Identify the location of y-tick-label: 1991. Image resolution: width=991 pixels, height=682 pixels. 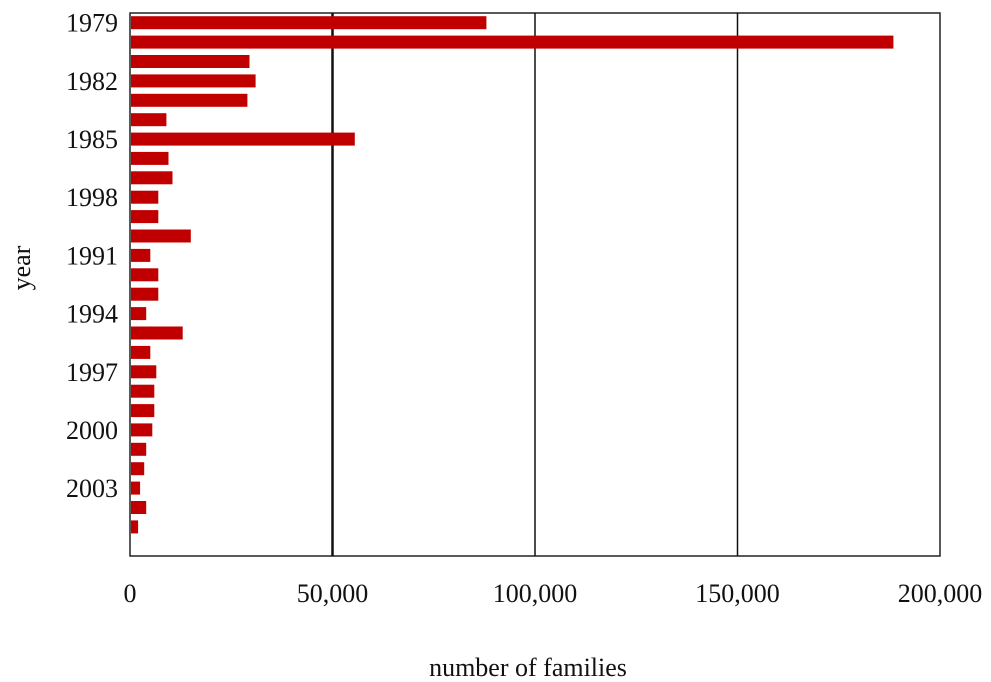
(92, 255).